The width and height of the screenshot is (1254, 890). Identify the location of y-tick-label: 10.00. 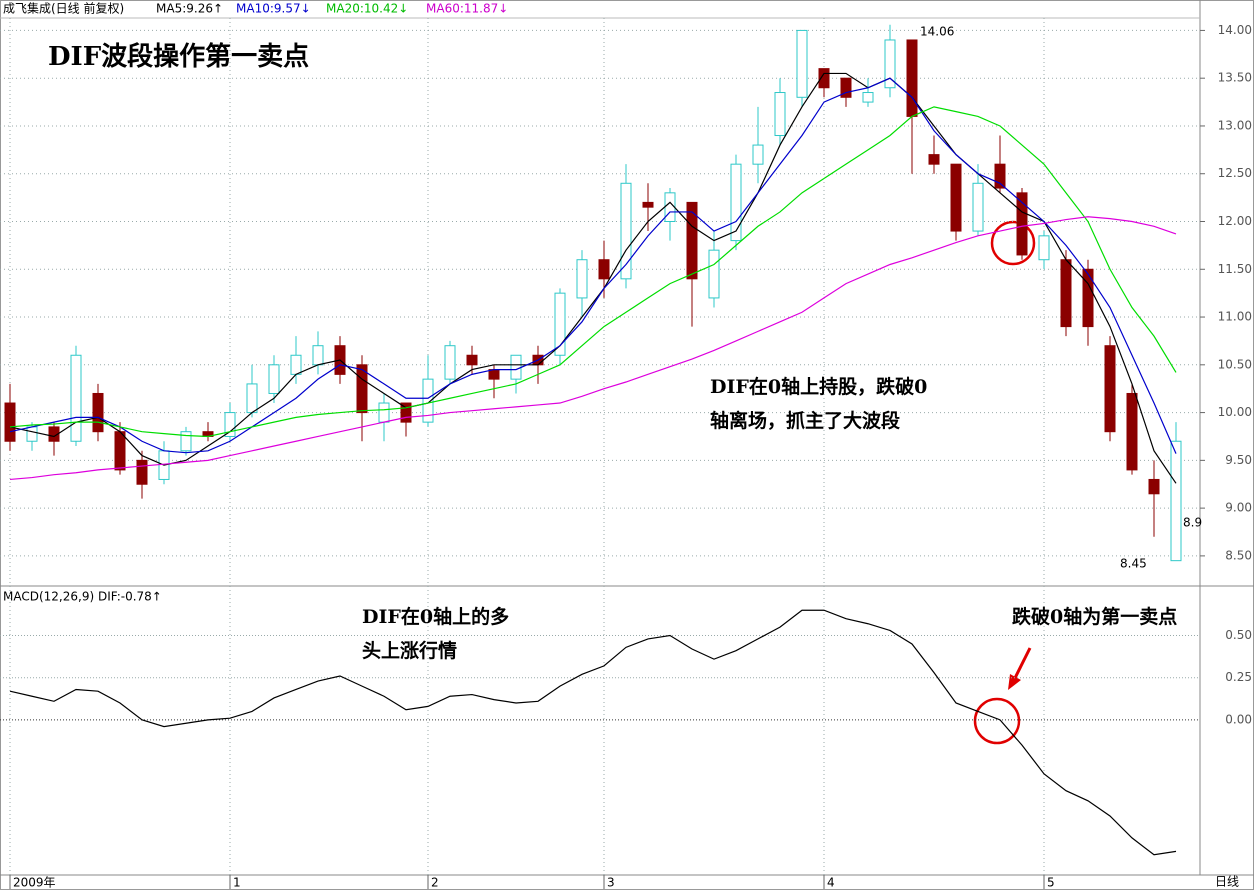
(1235, 412).